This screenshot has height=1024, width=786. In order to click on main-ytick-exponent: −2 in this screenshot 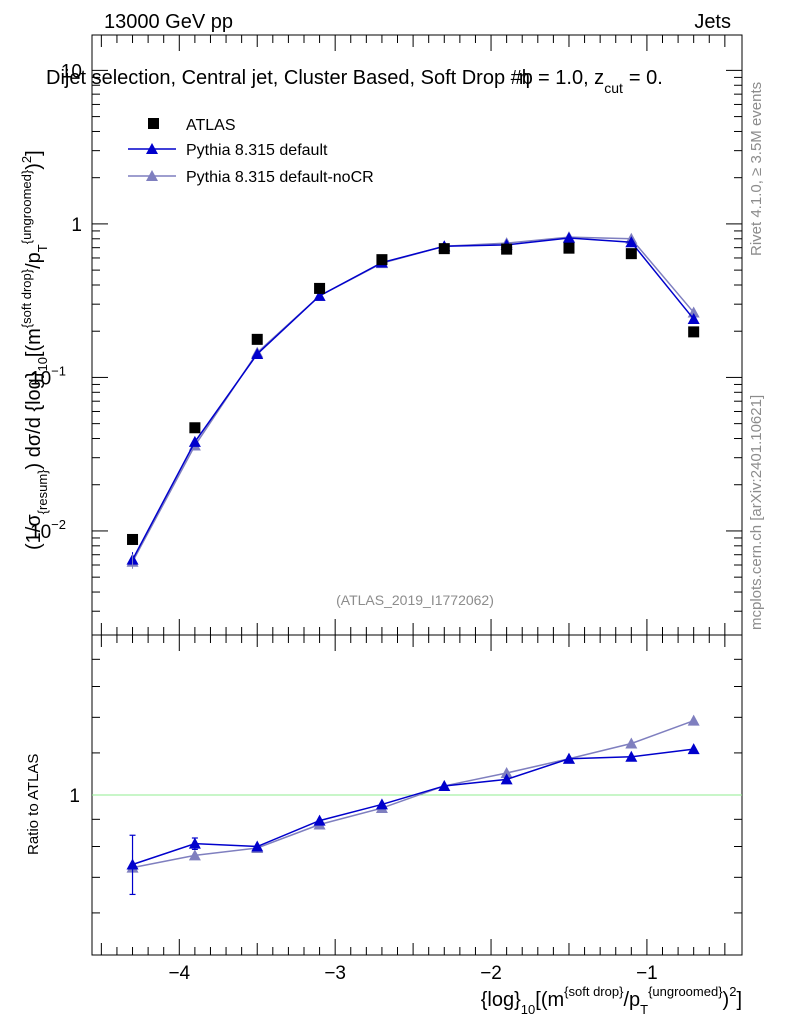, I will do `click(58, 524)`.